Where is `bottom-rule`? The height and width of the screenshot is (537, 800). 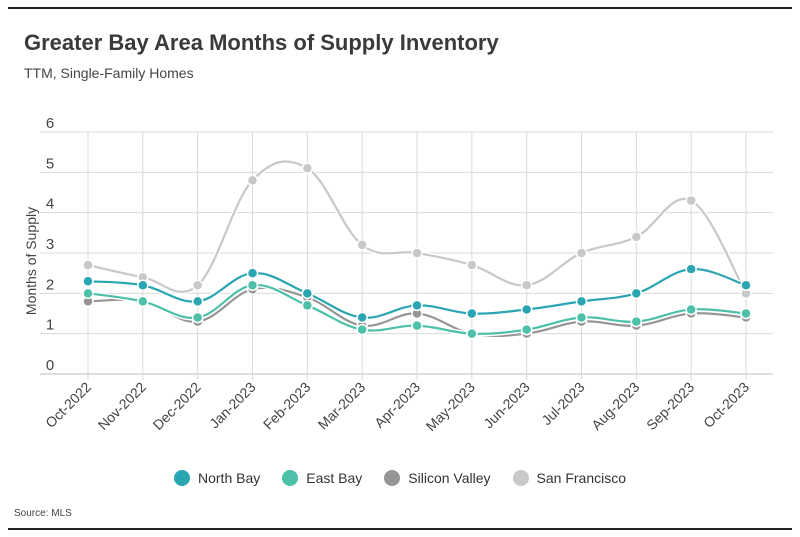
bottom-rule is located at coordinates (400, 529).